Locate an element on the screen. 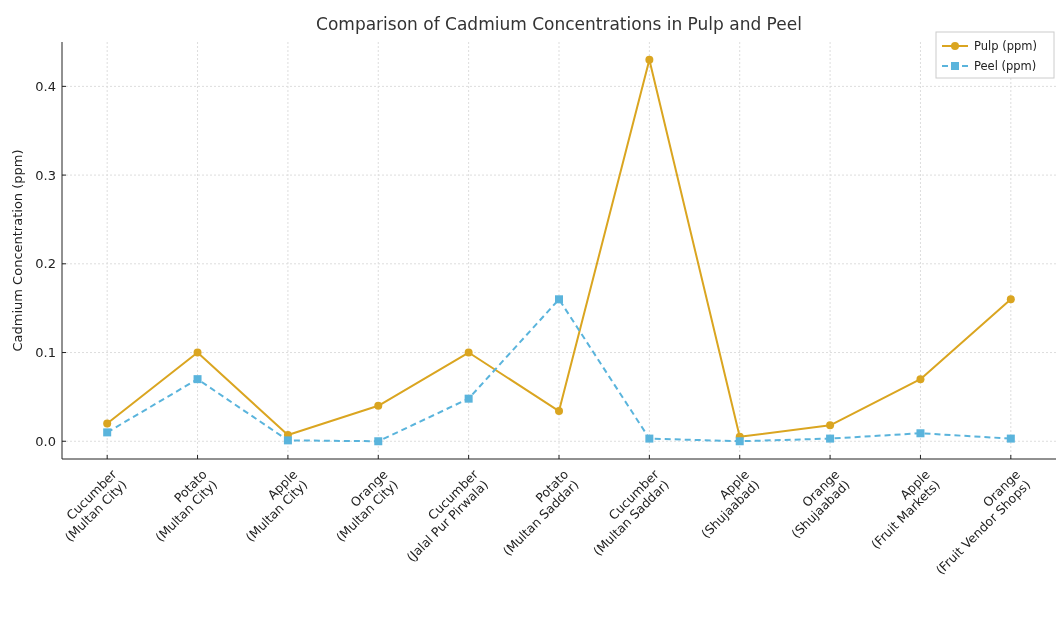 Image resolution: width=1060 pixels, height=617 pixels. chart-title: Comparison of Cadmium Concentrations in Pulp and Peel is located at coordinates (559, 24).